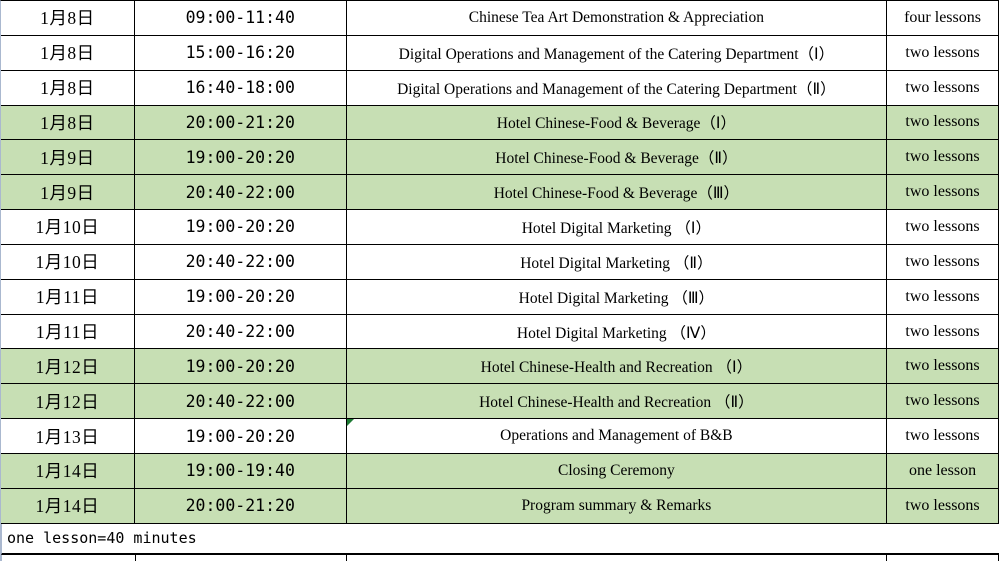  Describe the element at coordinates (102, 538) in the screenshot. I see `footer-note-text: one lesson=40 minutes` at that location.